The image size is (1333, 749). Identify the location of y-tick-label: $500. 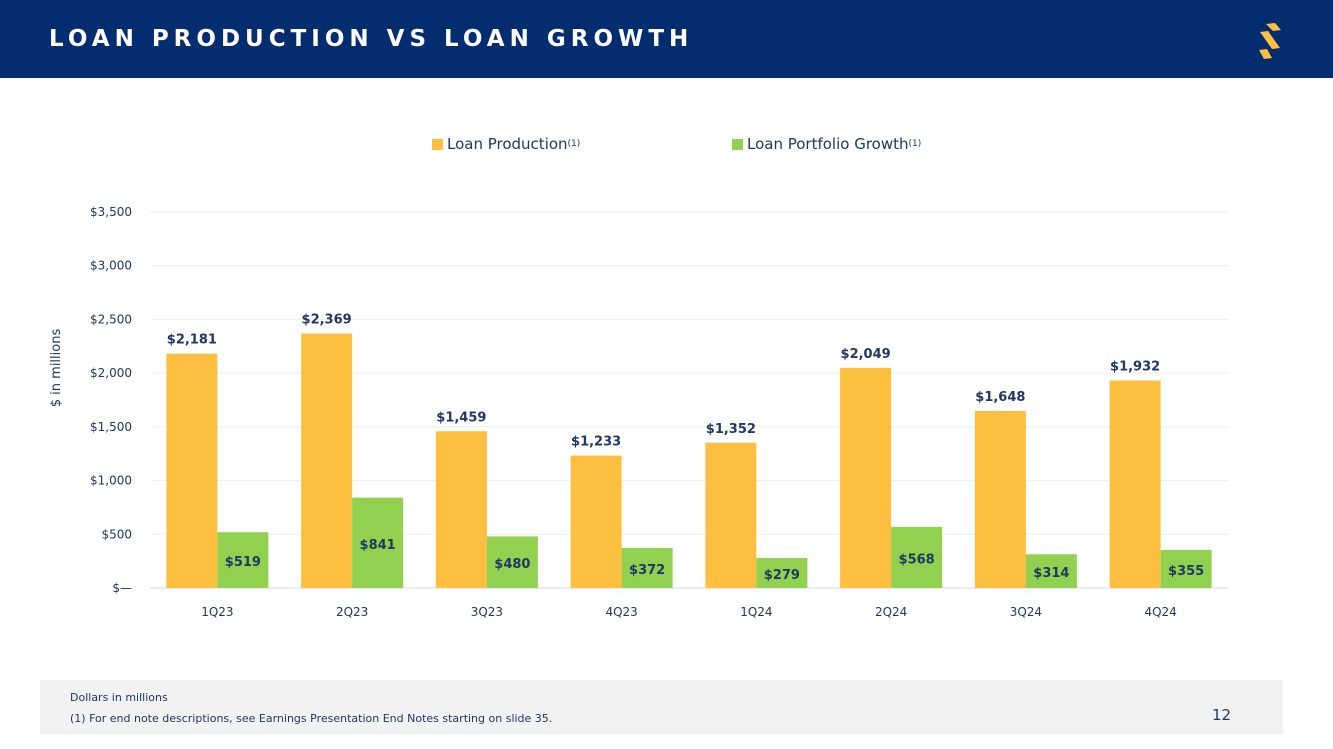
(116, 534).